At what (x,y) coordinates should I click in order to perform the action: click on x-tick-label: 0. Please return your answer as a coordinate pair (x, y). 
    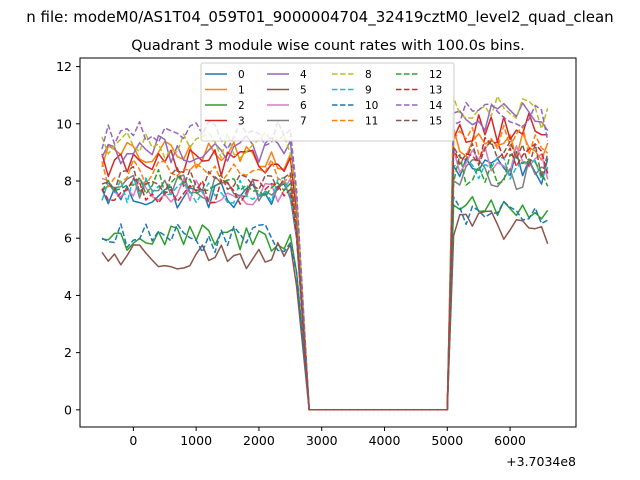
    Looking at the image, I should click on (133, 440).